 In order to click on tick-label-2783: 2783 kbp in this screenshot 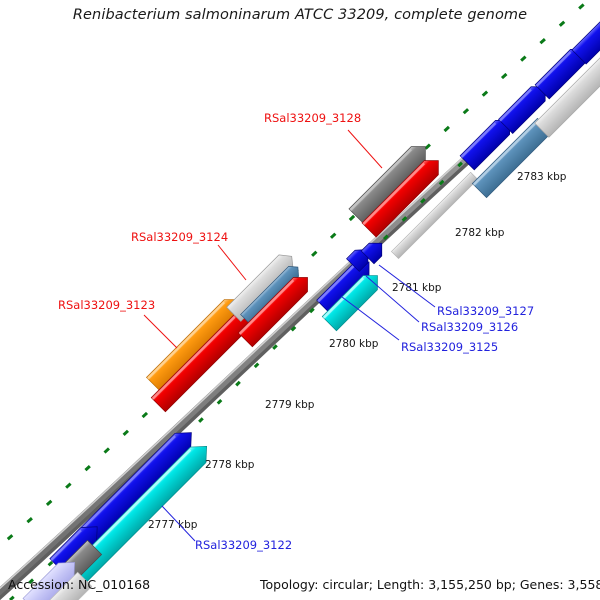, I will do `click(542, 177)`.